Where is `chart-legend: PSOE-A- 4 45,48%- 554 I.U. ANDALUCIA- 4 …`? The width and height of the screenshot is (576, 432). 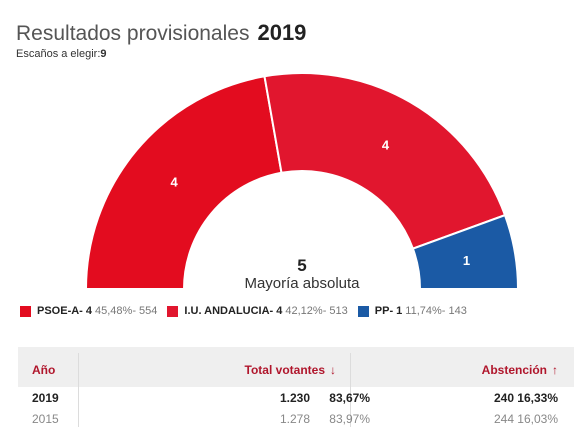
chart-legend: PSOE-A- 4 45,48%- 554 I.U. ANDALUCIA- 4 … is located at coordinates (248, 311).